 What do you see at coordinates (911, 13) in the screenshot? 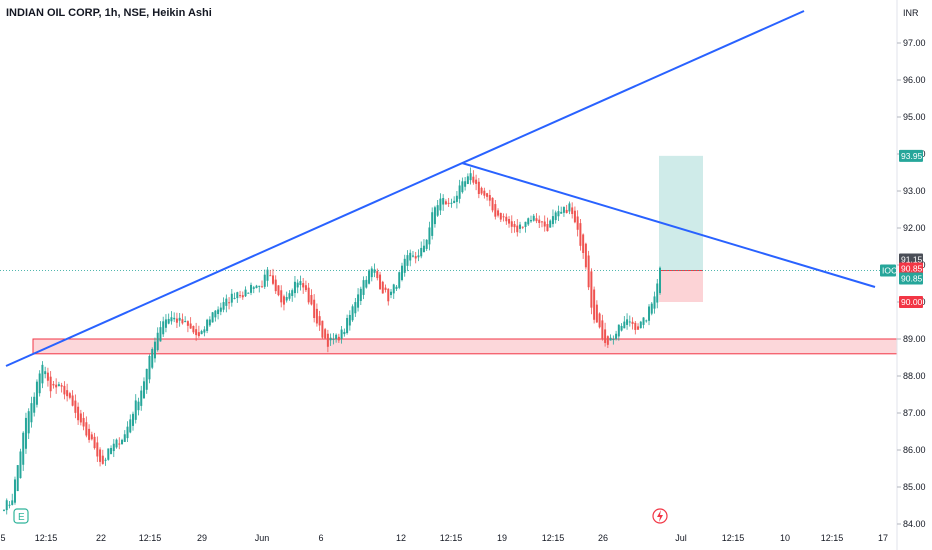
I see `currency-label: INR` at bounding box center [911, 13].